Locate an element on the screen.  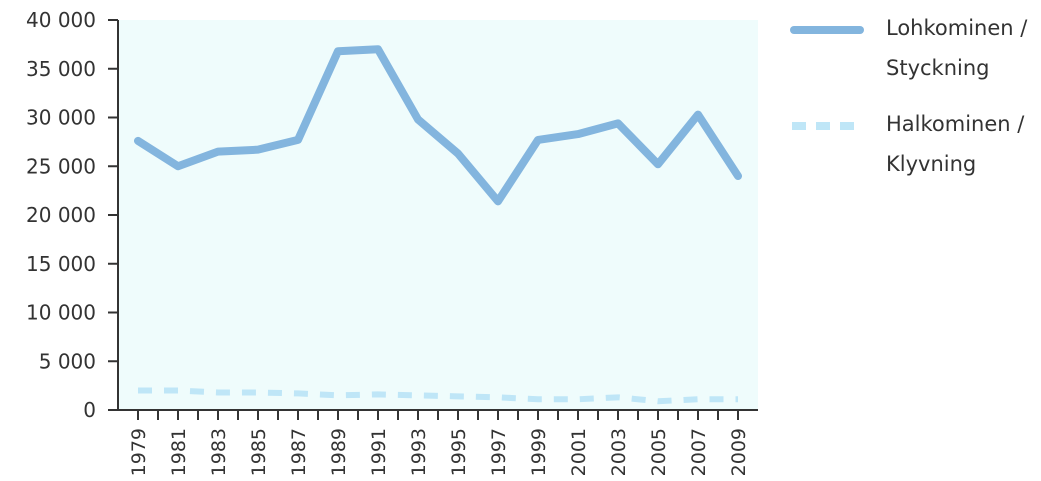
x-tick-label: 1993 is located at coordinates (419, 452).